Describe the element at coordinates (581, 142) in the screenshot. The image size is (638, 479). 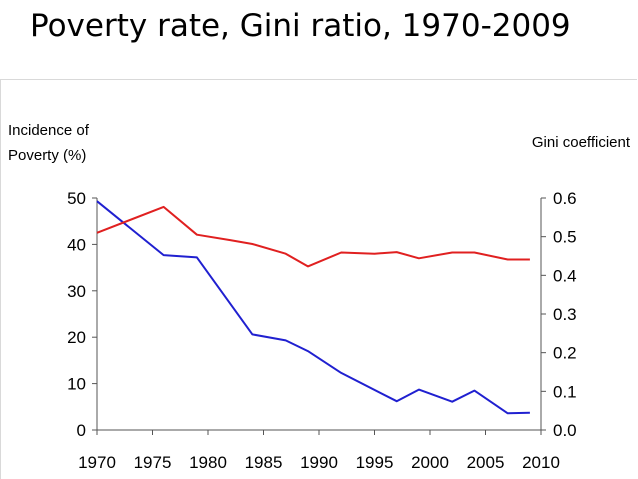
I see `y-right-axis-label: Gini coefficient` at that location.